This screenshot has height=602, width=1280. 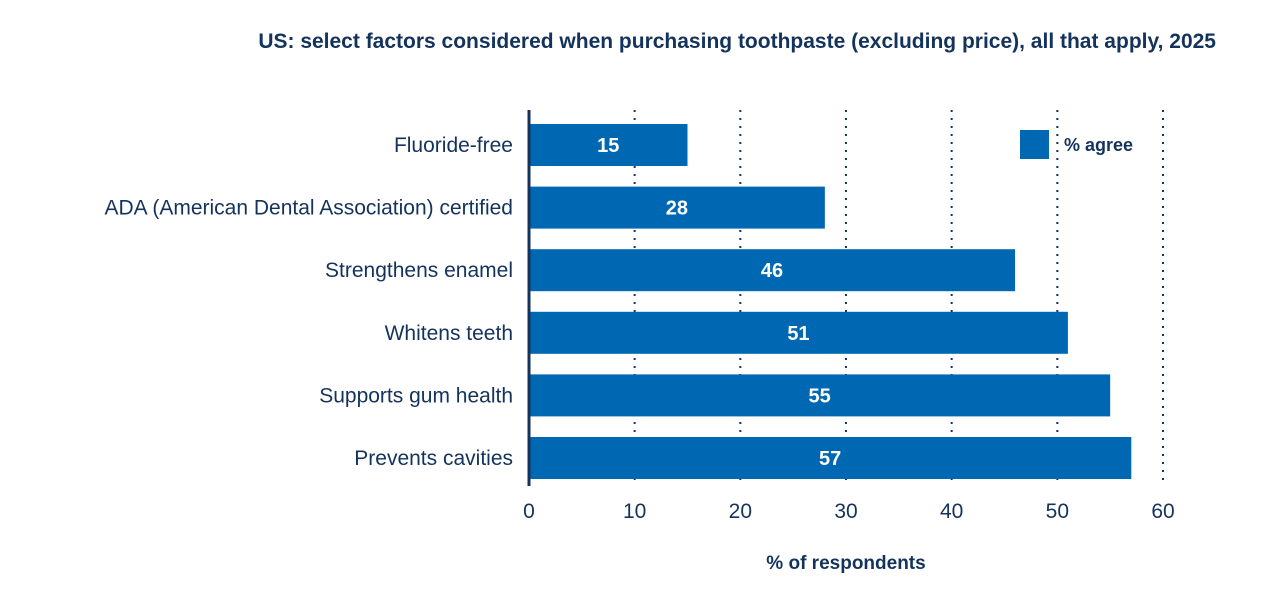 I want to click on category-label: Strengthens enamel, so click(x=419, y=270).